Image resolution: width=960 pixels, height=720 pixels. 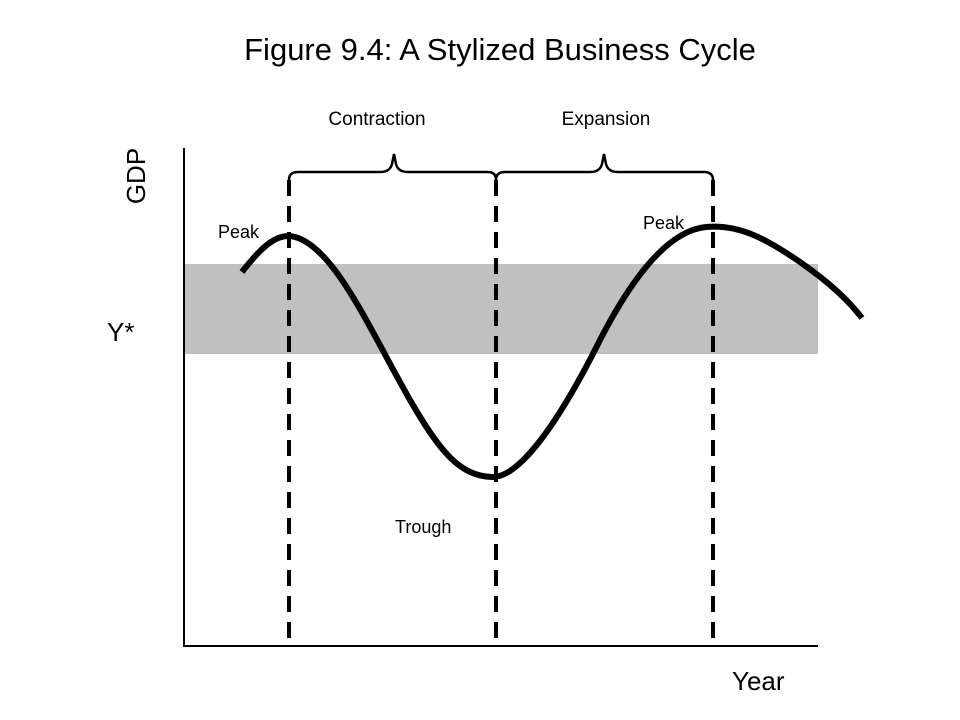 What do you see at coordinates (606, 119) in the screenshot?
I see `phase-label-expansion: Expansion` at bounding box center [606, 119].